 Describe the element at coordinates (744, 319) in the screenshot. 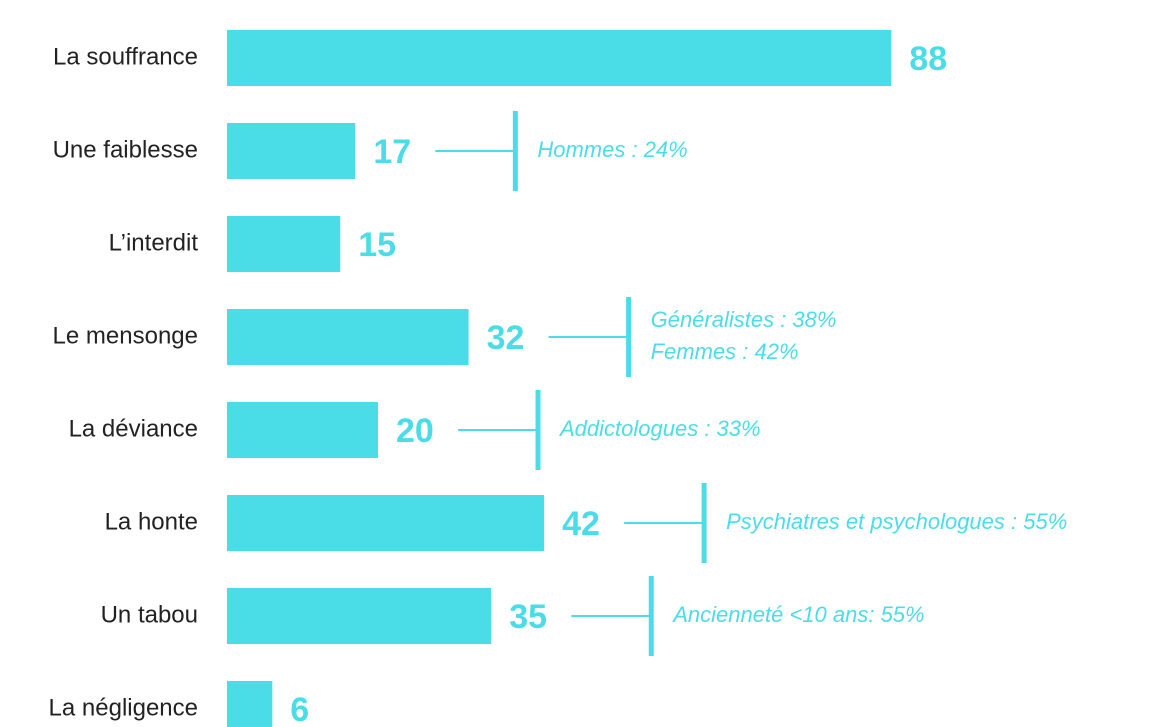

I see `annotation: Généralistes : 38%` at that location.